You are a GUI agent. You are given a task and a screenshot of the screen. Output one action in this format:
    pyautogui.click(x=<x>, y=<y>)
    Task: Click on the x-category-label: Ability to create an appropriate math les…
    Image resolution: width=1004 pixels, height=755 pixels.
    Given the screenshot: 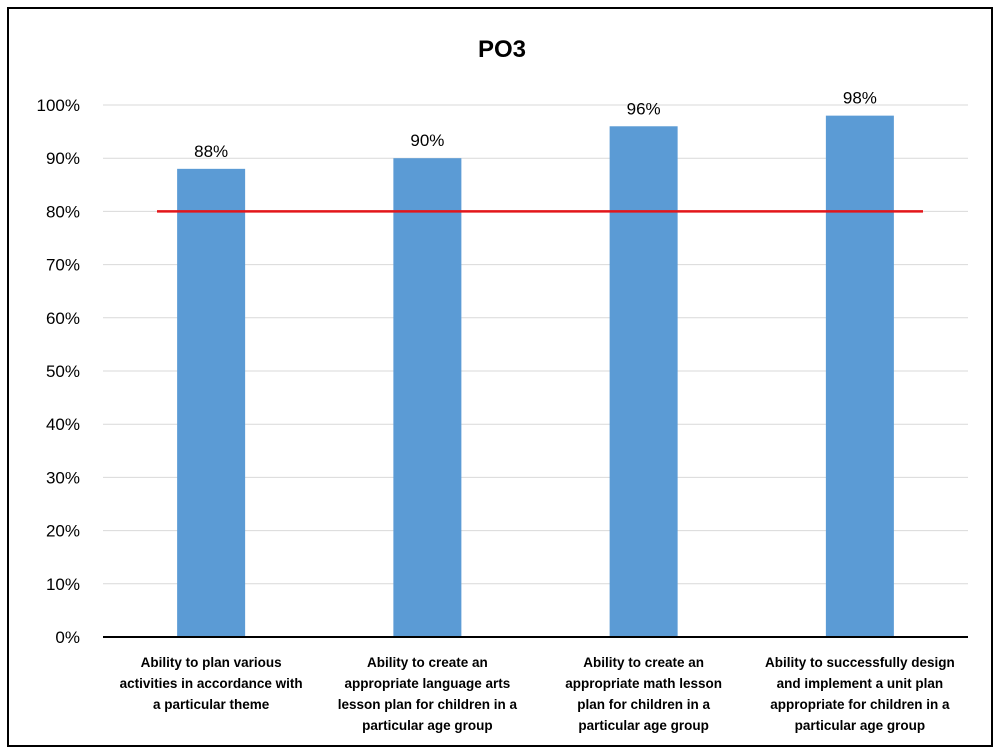 What is the action you would take?
    pyautogui.click(x=643, y=694)
    